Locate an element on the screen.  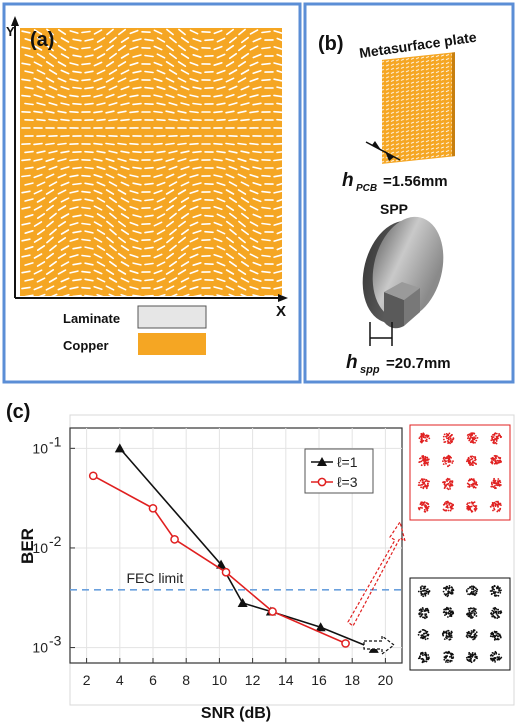
h-spp-value: =20.7mm is located at coordinates (418, 363).